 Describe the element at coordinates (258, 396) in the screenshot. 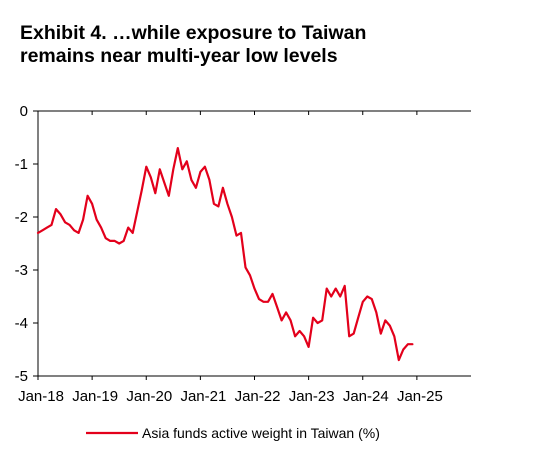

I see `x-tick-label: Jan-22` at that location.